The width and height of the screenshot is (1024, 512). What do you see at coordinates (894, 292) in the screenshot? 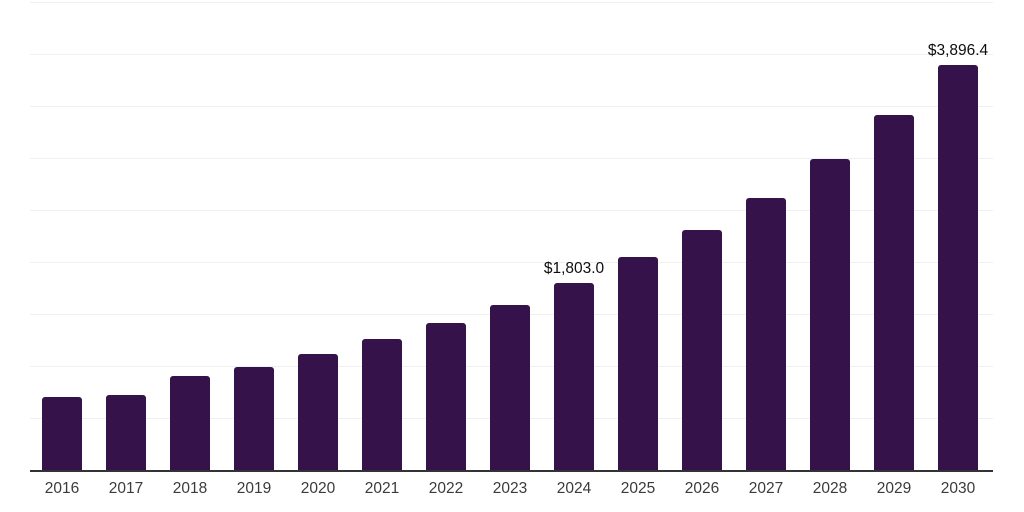
I see `bar-2029` at bounding box center [894, 292].